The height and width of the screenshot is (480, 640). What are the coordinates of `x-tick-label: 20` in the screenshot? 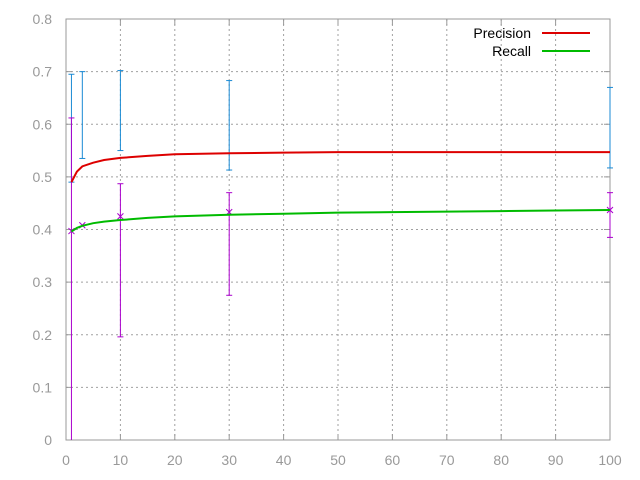 It's located at (175, 460).